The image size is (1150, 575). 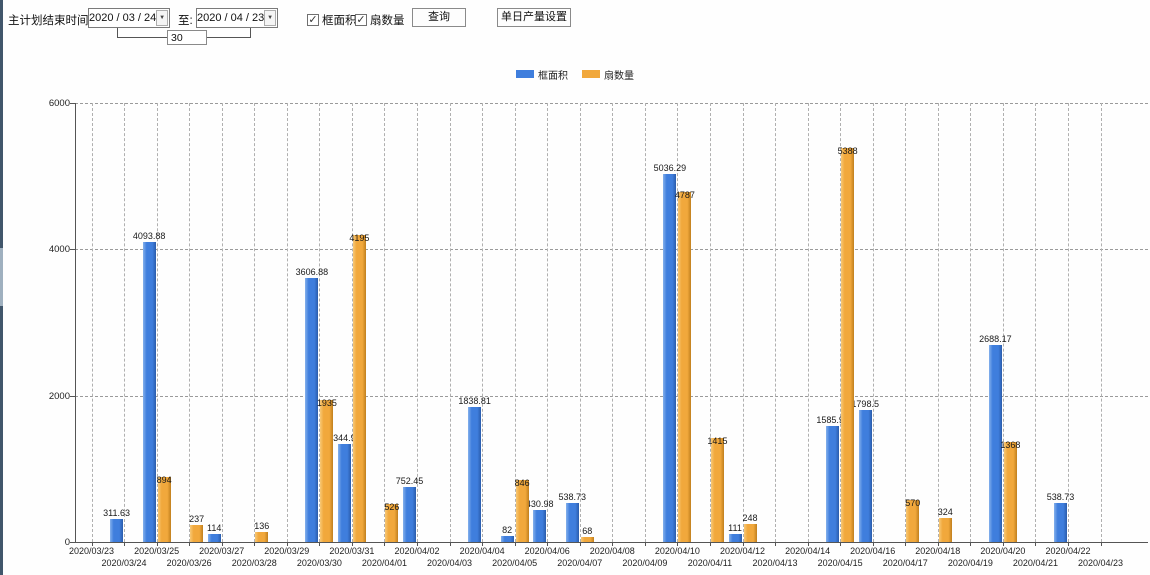 I want to click on y-axis-tick, so click(x=72, y=103).